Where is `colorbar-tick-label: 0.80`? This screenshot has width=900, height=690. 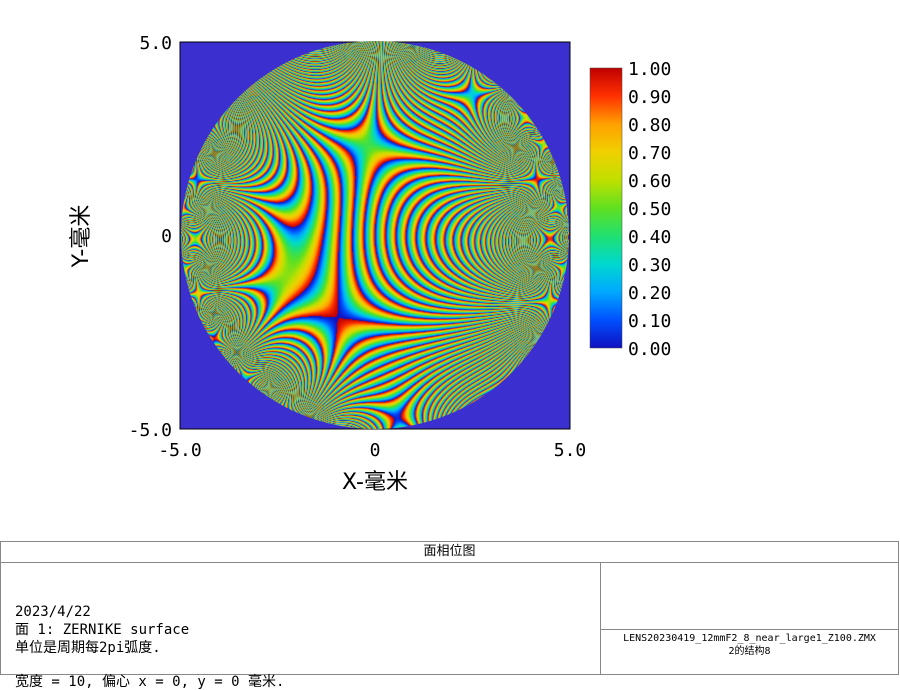 colorbar-tick-label: 0.80 is located at coordinates (649, 125).